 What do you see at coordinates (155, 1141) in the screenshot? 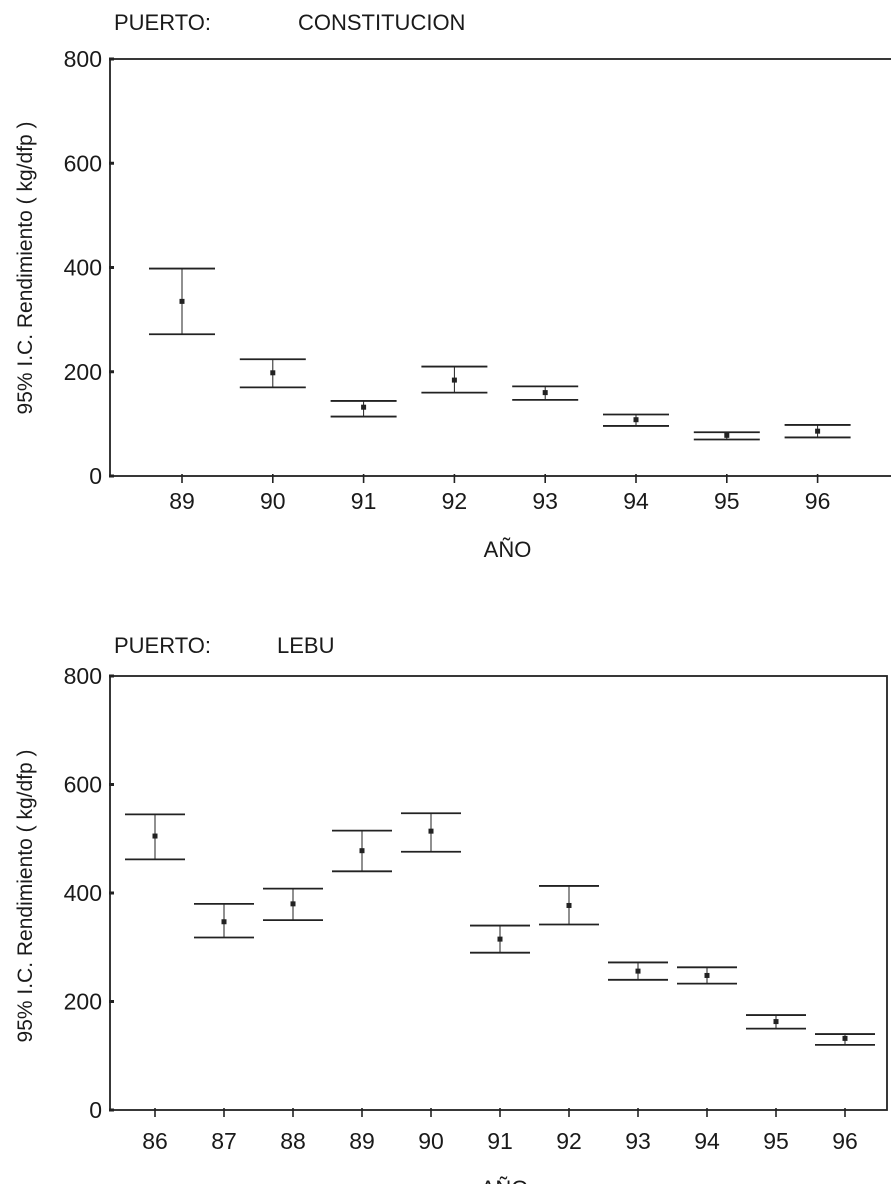
I see `x-tick-label: 86` at bounding box center [155, 1141].